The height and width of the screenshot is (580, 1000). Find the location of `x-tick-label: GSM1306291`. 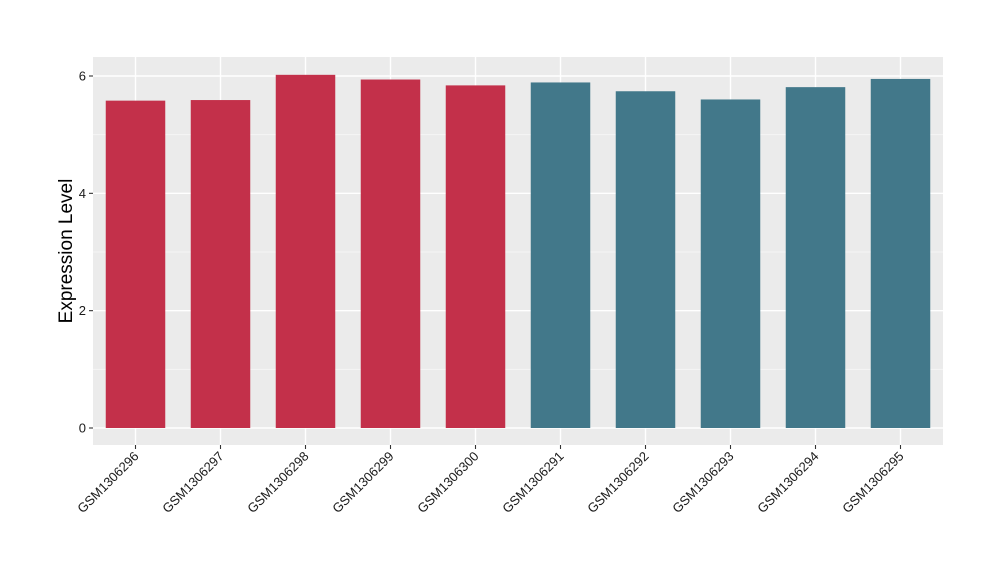

x-tick-label: GSM1306291 is located at coordinates (532, 482).